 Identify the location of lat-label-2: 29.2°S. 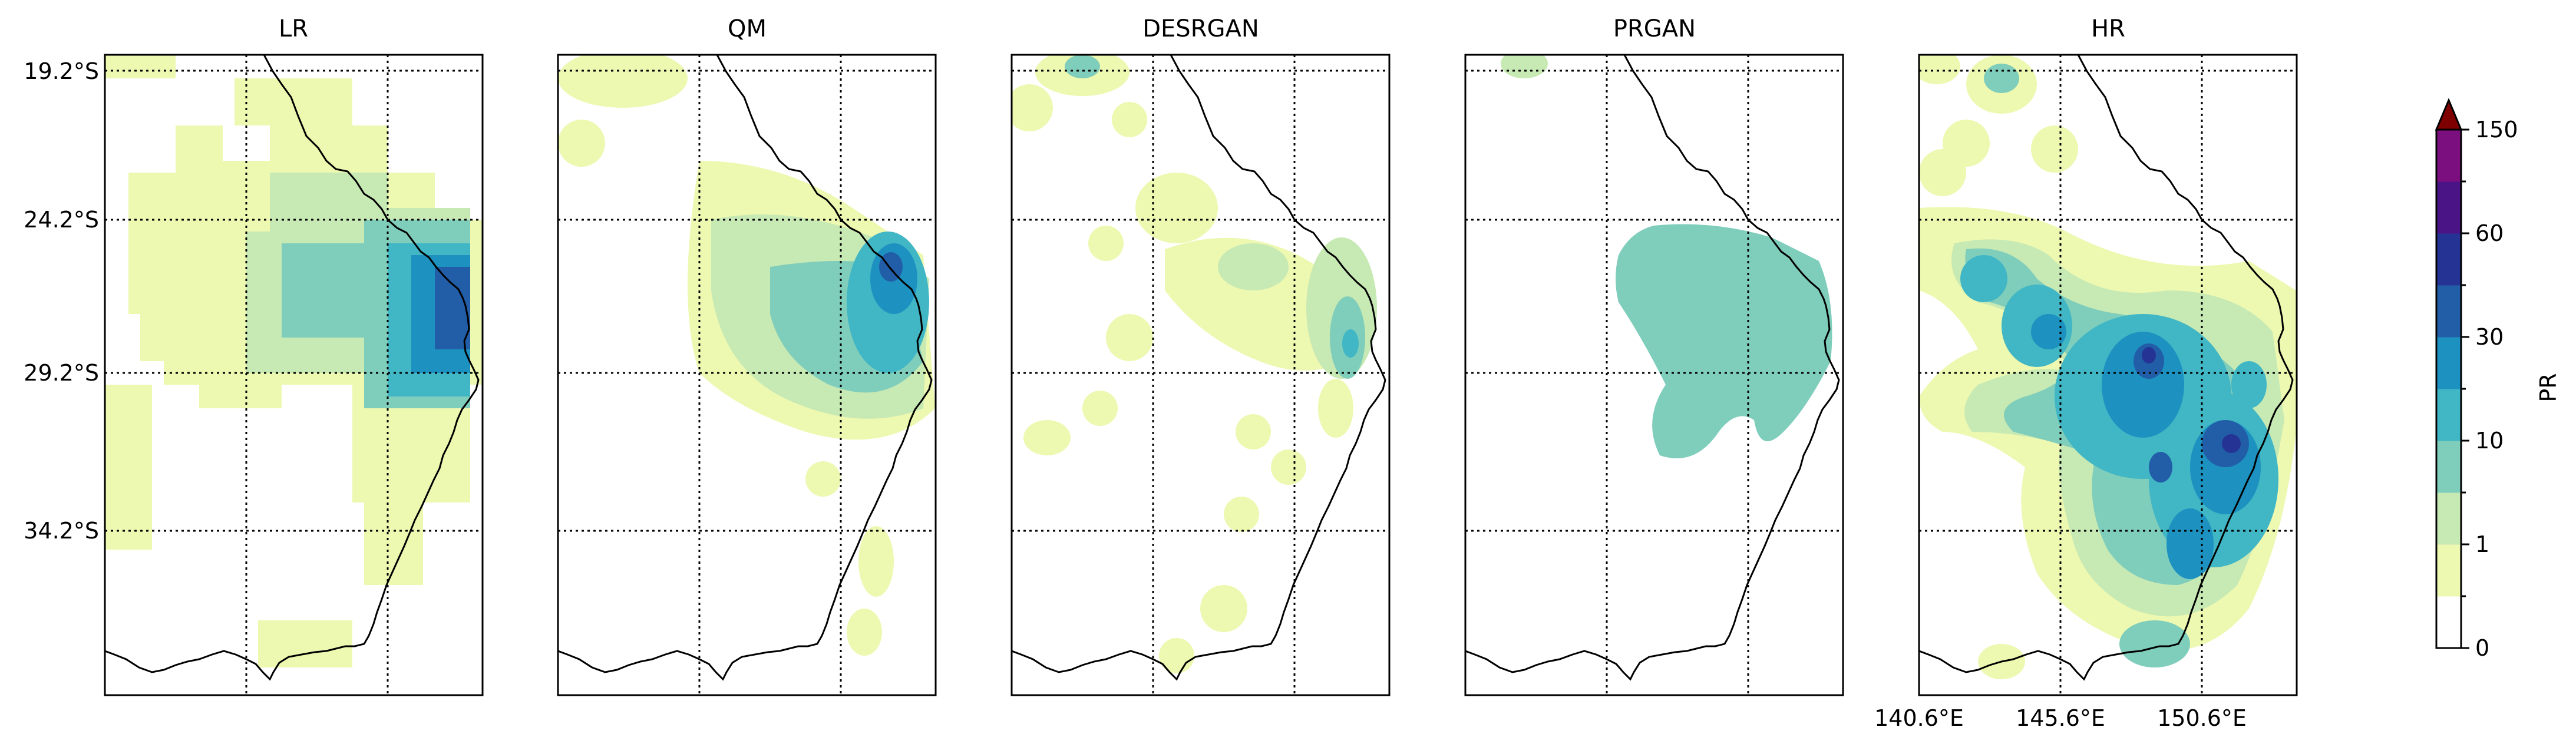
(61, 373).